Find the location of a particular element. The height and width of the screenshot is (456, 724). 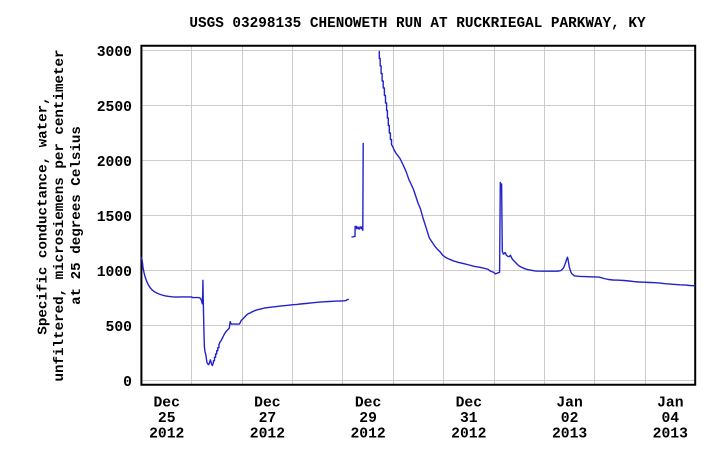

svg-text: 29 is located at coordinates (368, 419).